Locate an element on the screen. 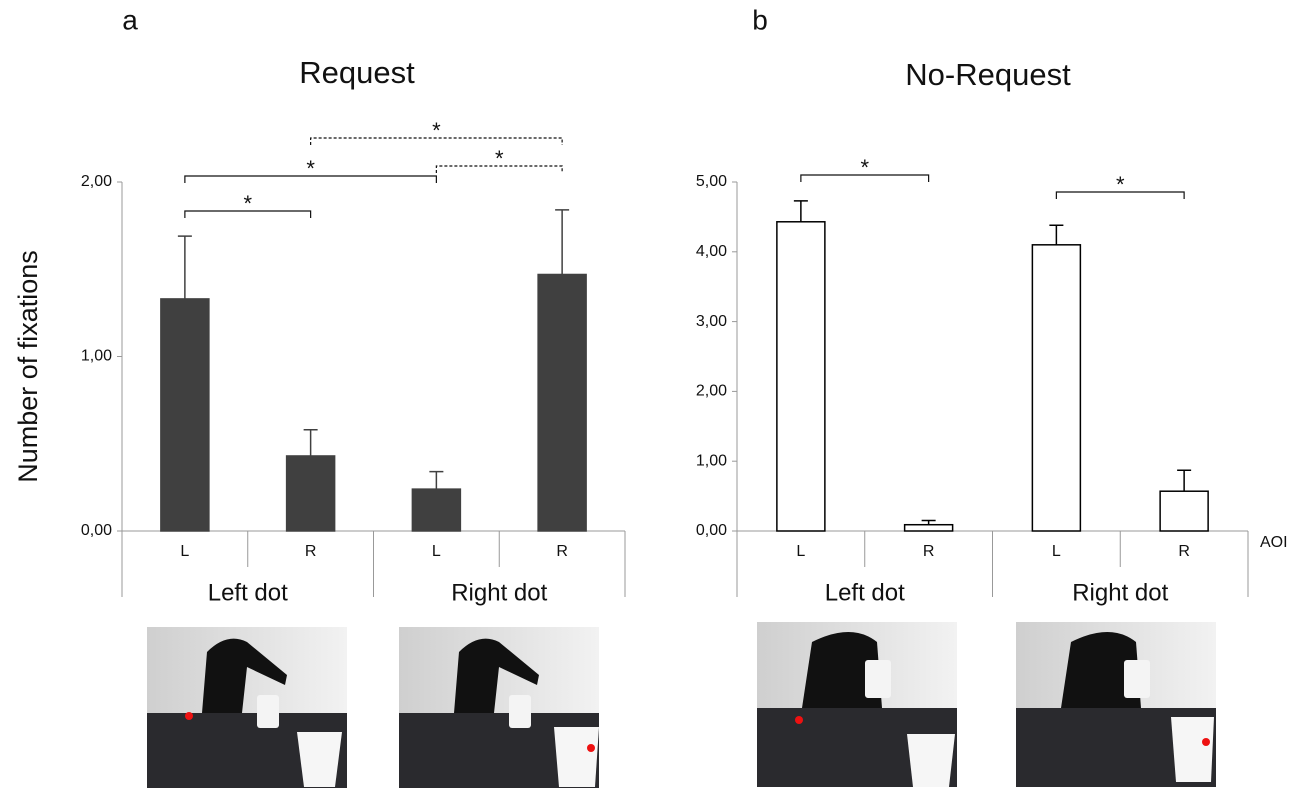 The image size is (1305, 788). y-tick-label: 5,00 is located at coordinates (711, 181).